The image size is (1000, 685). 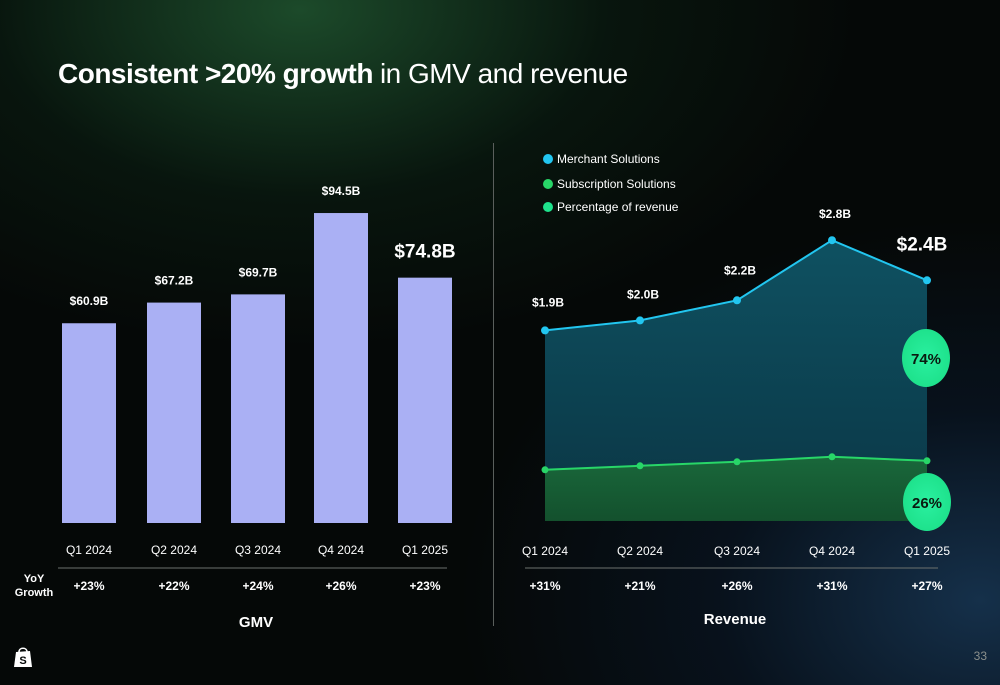 I want to click on gmv-value-label-3: $69.7B, so click(x=258, y=272).